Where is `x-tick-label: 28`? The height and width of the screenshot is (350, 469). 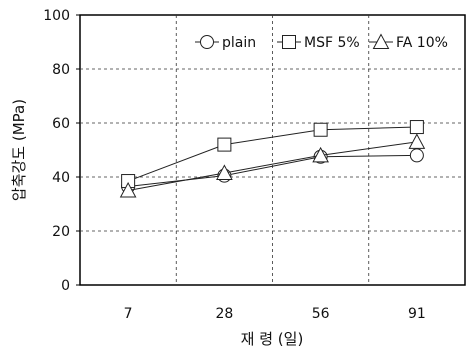
x-tick-label: 28 is located at coordinates (224, 314).